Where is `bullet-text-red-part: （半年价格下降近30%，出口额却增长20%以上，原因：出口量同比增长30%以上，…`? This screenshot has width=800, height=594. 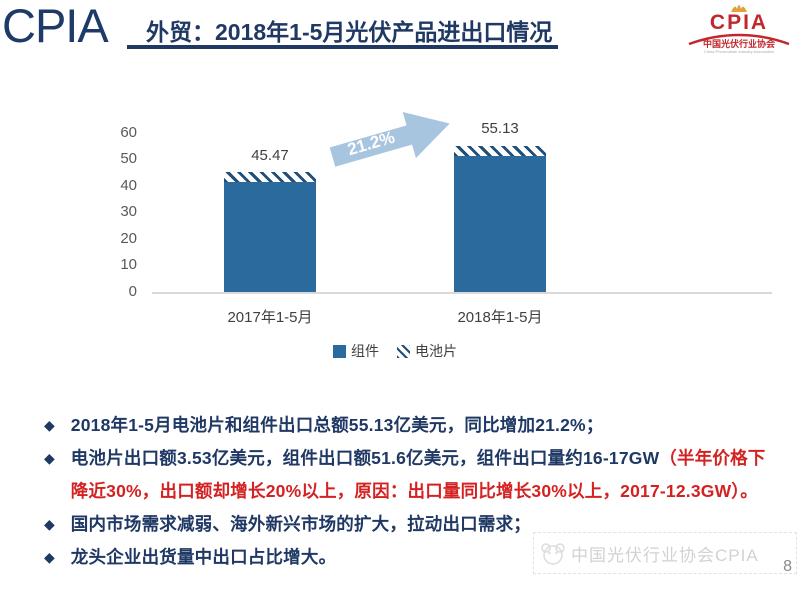
bullet-text-red-part: （半年价格下降近30%，出口额却增长20%以上，原因：出口量同比增长30%以上，… is located at coordinates (418, 474).